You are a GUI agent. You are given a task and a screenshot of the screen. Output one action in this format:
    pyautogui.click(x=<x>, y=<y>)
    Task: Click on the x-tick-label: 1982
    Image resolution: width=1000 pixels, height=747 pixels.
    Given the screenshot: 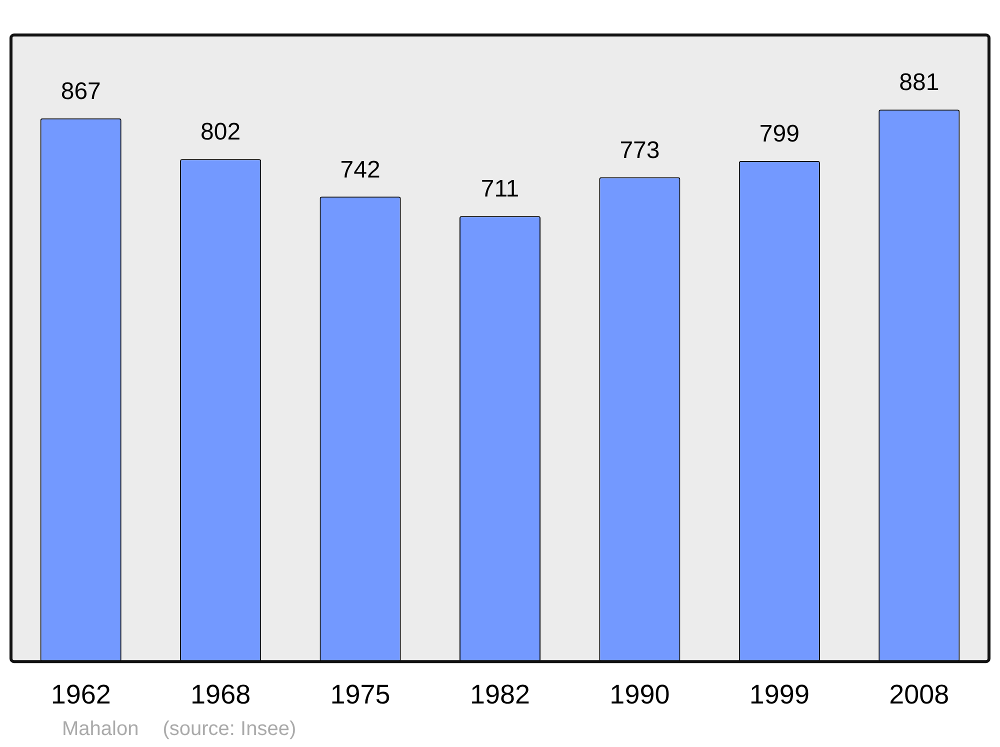 What is the action you would take?
    pyautogui.click(x=500, y=694)
    